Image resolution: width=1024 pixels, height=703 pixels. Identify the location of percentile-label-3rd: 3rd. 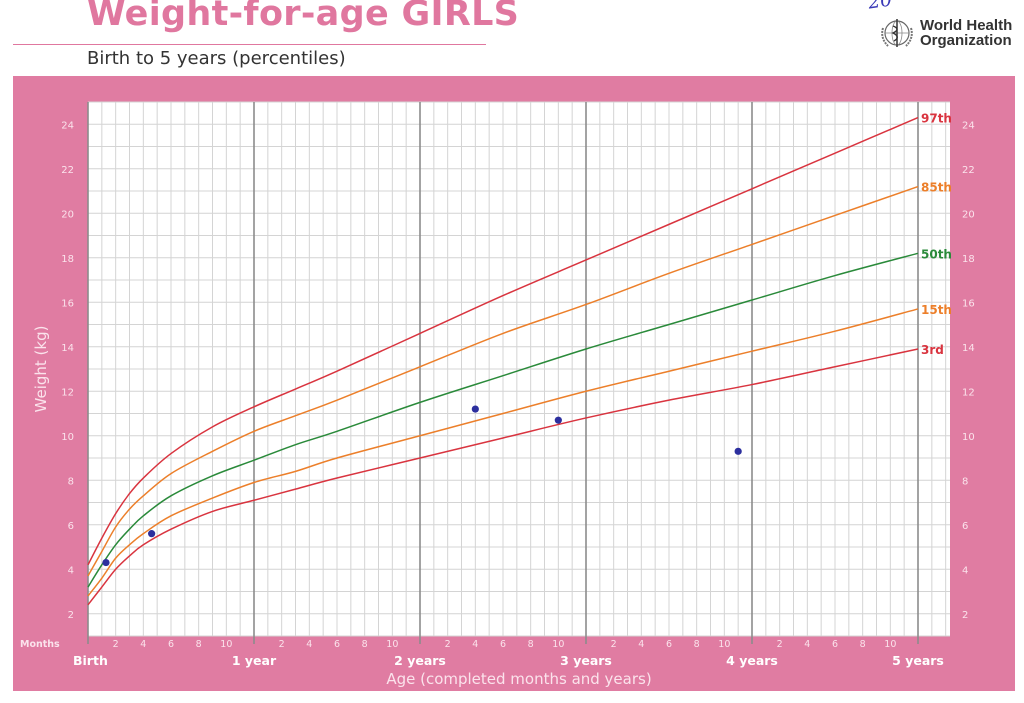
(932, 350).